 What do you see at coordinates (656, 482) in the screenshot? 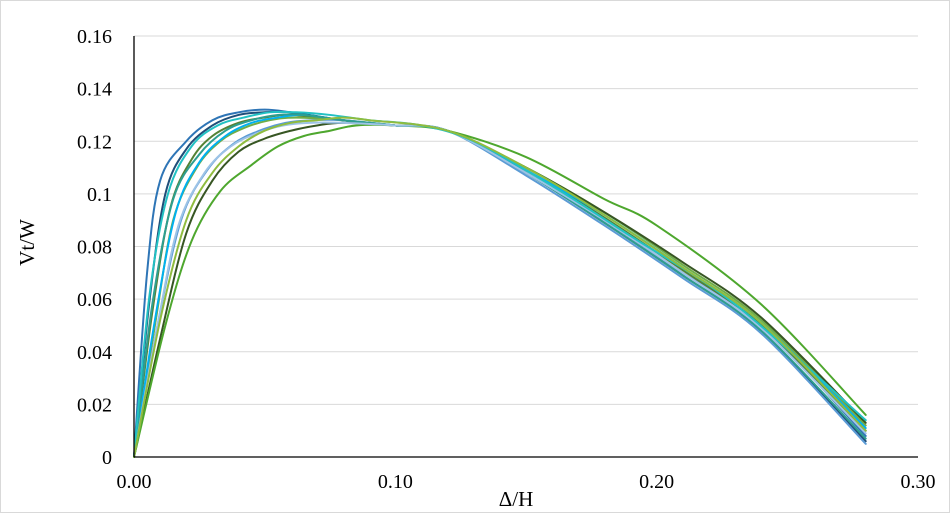
I see `x-tick-label: 0.20` at bounding box center [656, 482].